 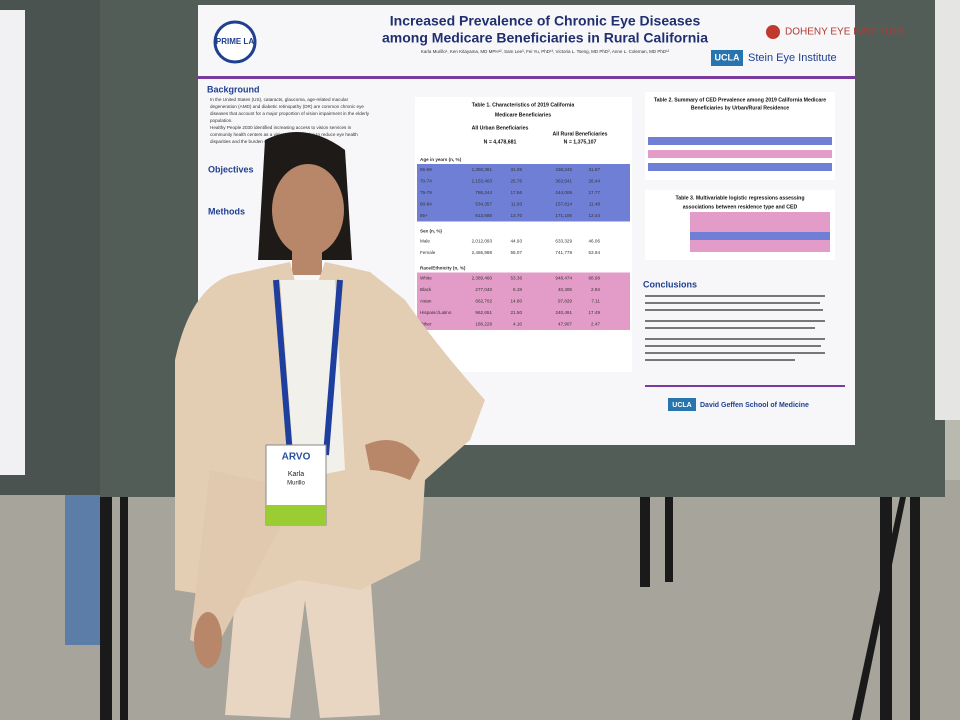 What do you see at coordinates (296, 484) in the screenshot?
I see `badge-name: Murillo` at bounding box center [296, 484].